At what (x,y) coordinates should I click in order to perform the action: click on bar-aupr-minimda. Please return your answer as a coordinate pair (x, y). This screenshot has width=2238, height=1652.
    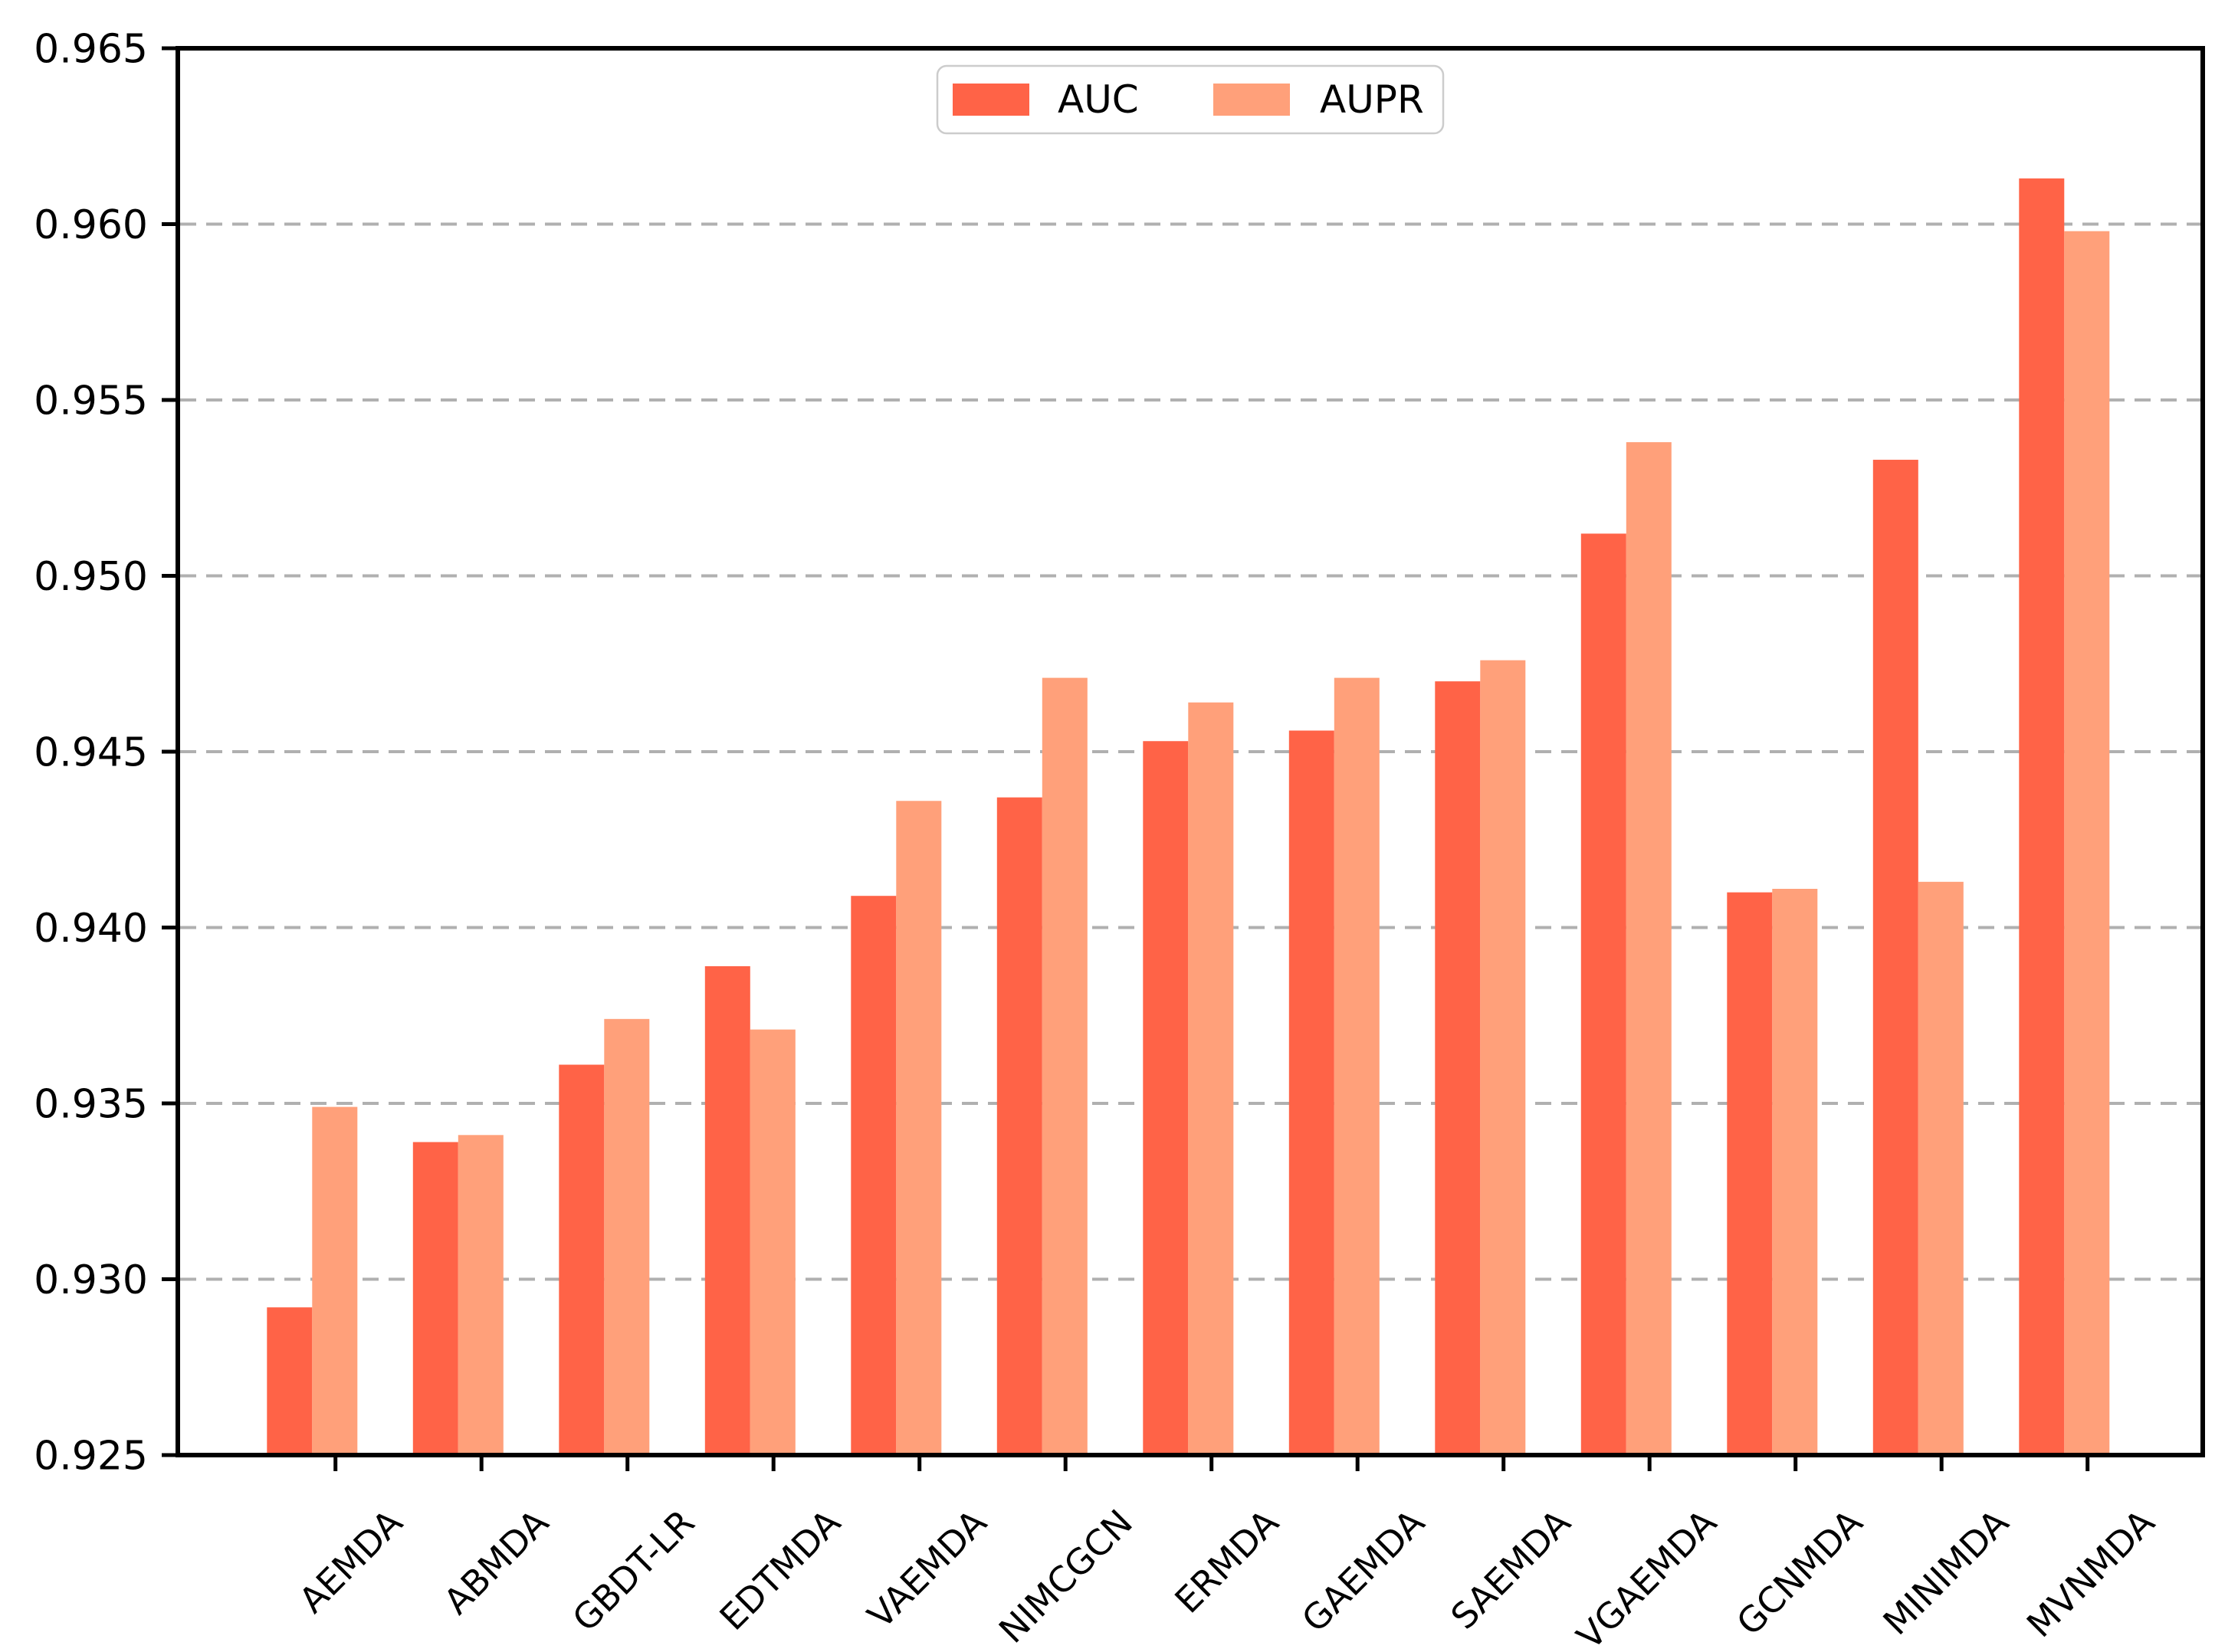
    Looking at the image, I should click on (1941, 1168).